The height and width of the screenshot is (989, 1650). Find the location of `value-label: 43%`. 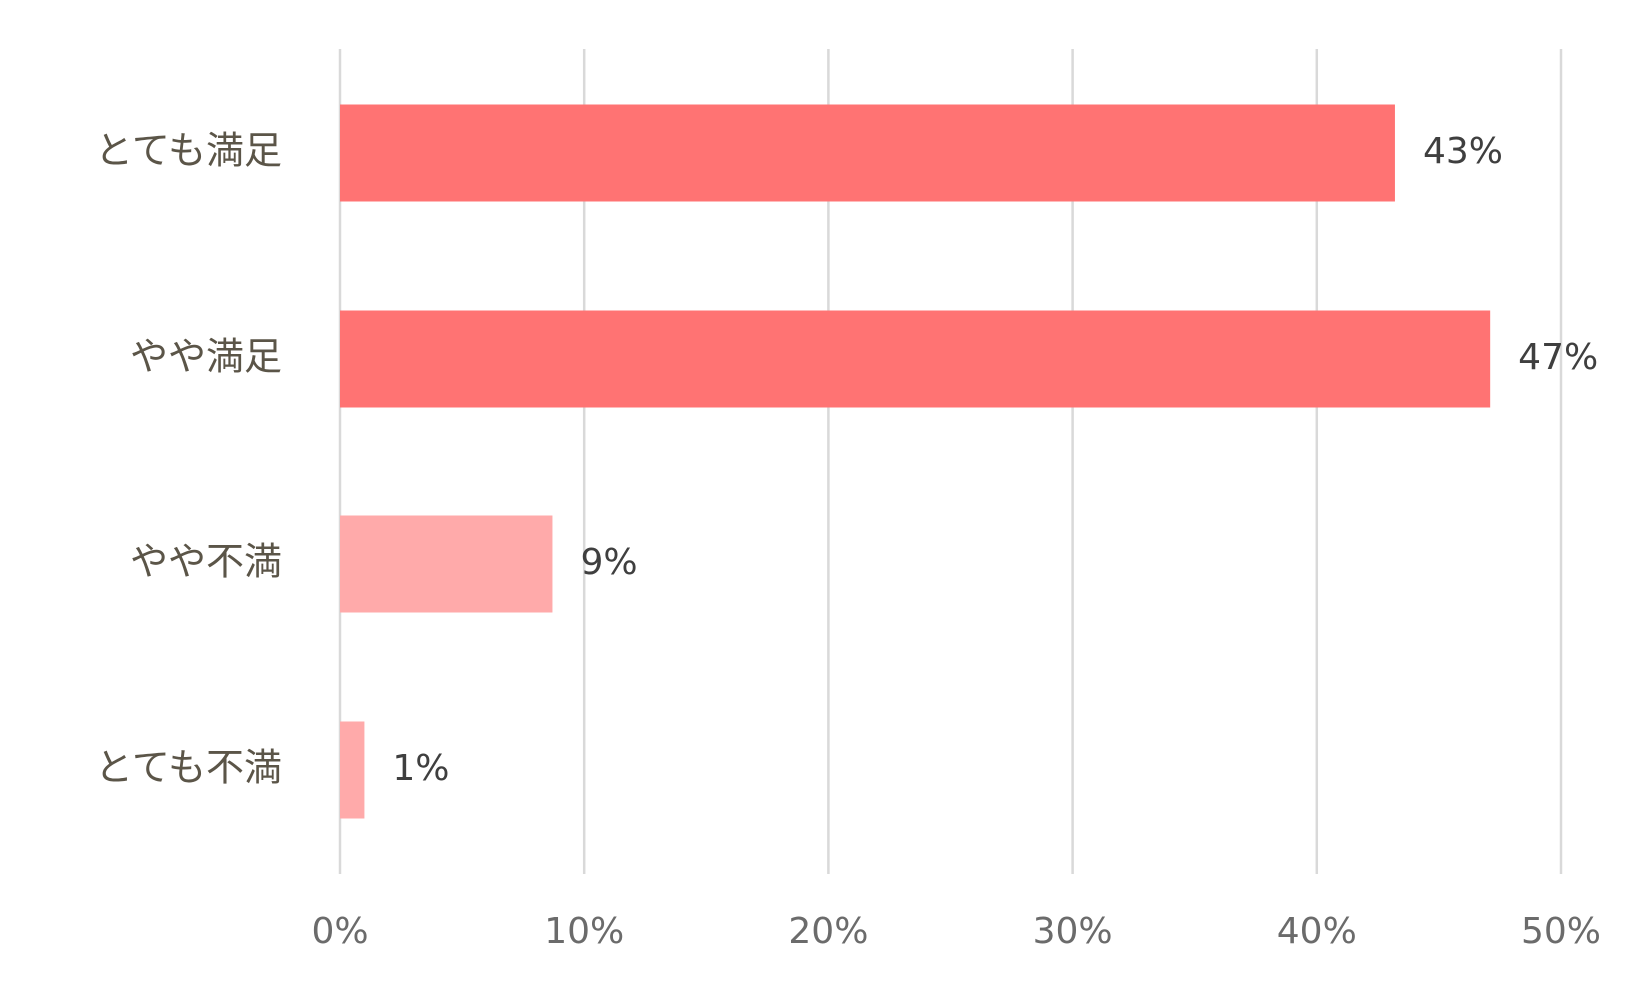

value-label: 43% is located at coordinates (1463, 151).